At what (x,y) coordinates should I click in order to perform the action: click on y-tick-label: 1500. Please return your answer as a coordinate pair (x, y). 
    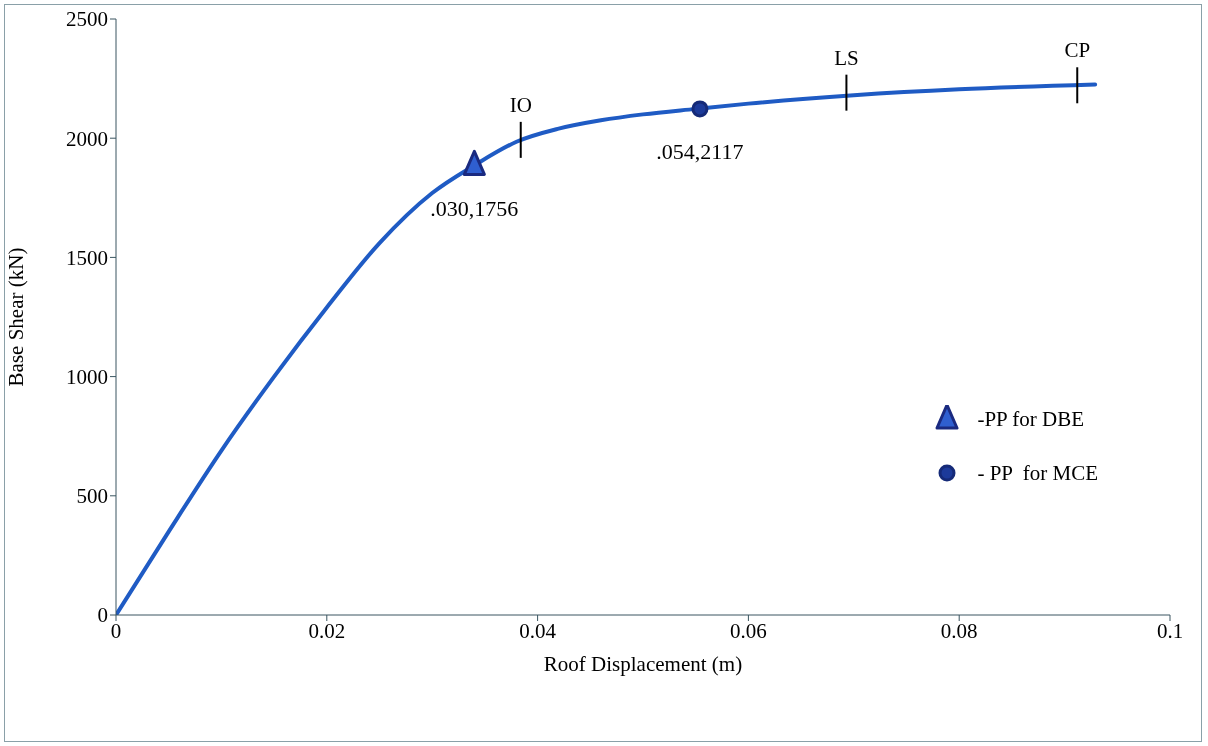
    Looking at the image, I should click on (87, 257).